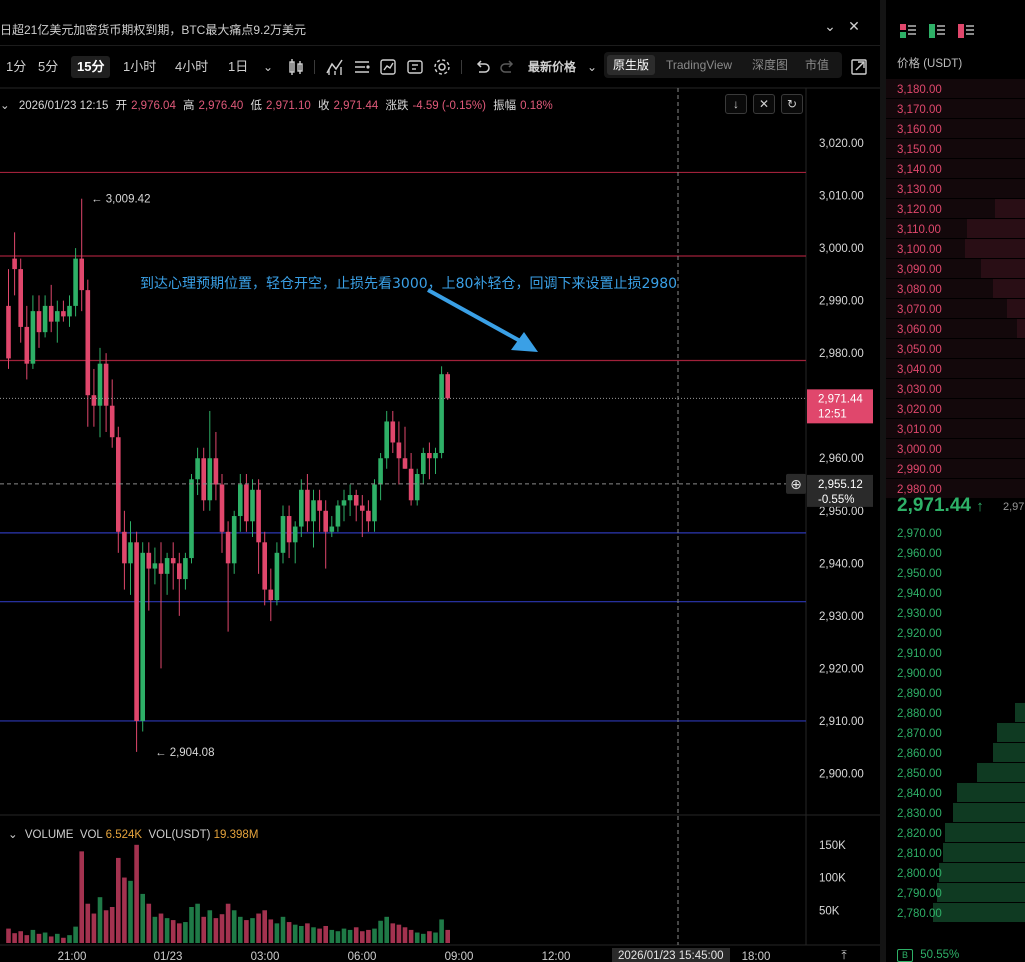 The width and height of the screenshot is (1025, 962). I want to click on orderbook-both-view-icon, so click(908, 31).